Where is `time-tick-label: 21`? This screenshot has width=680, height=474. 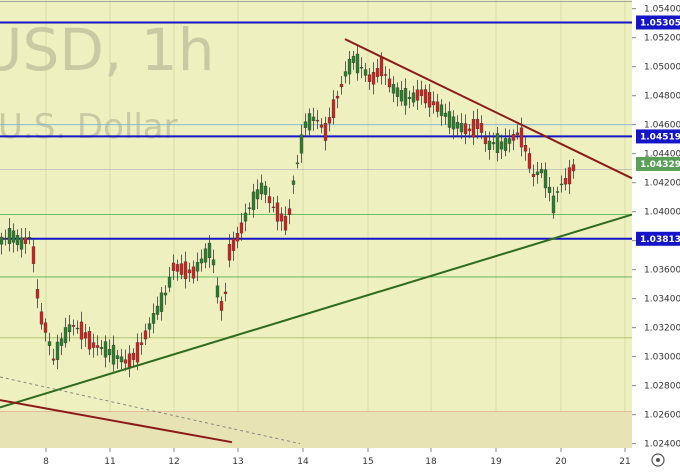
time-tick-label: 21 is located at coordinates (624, 462).